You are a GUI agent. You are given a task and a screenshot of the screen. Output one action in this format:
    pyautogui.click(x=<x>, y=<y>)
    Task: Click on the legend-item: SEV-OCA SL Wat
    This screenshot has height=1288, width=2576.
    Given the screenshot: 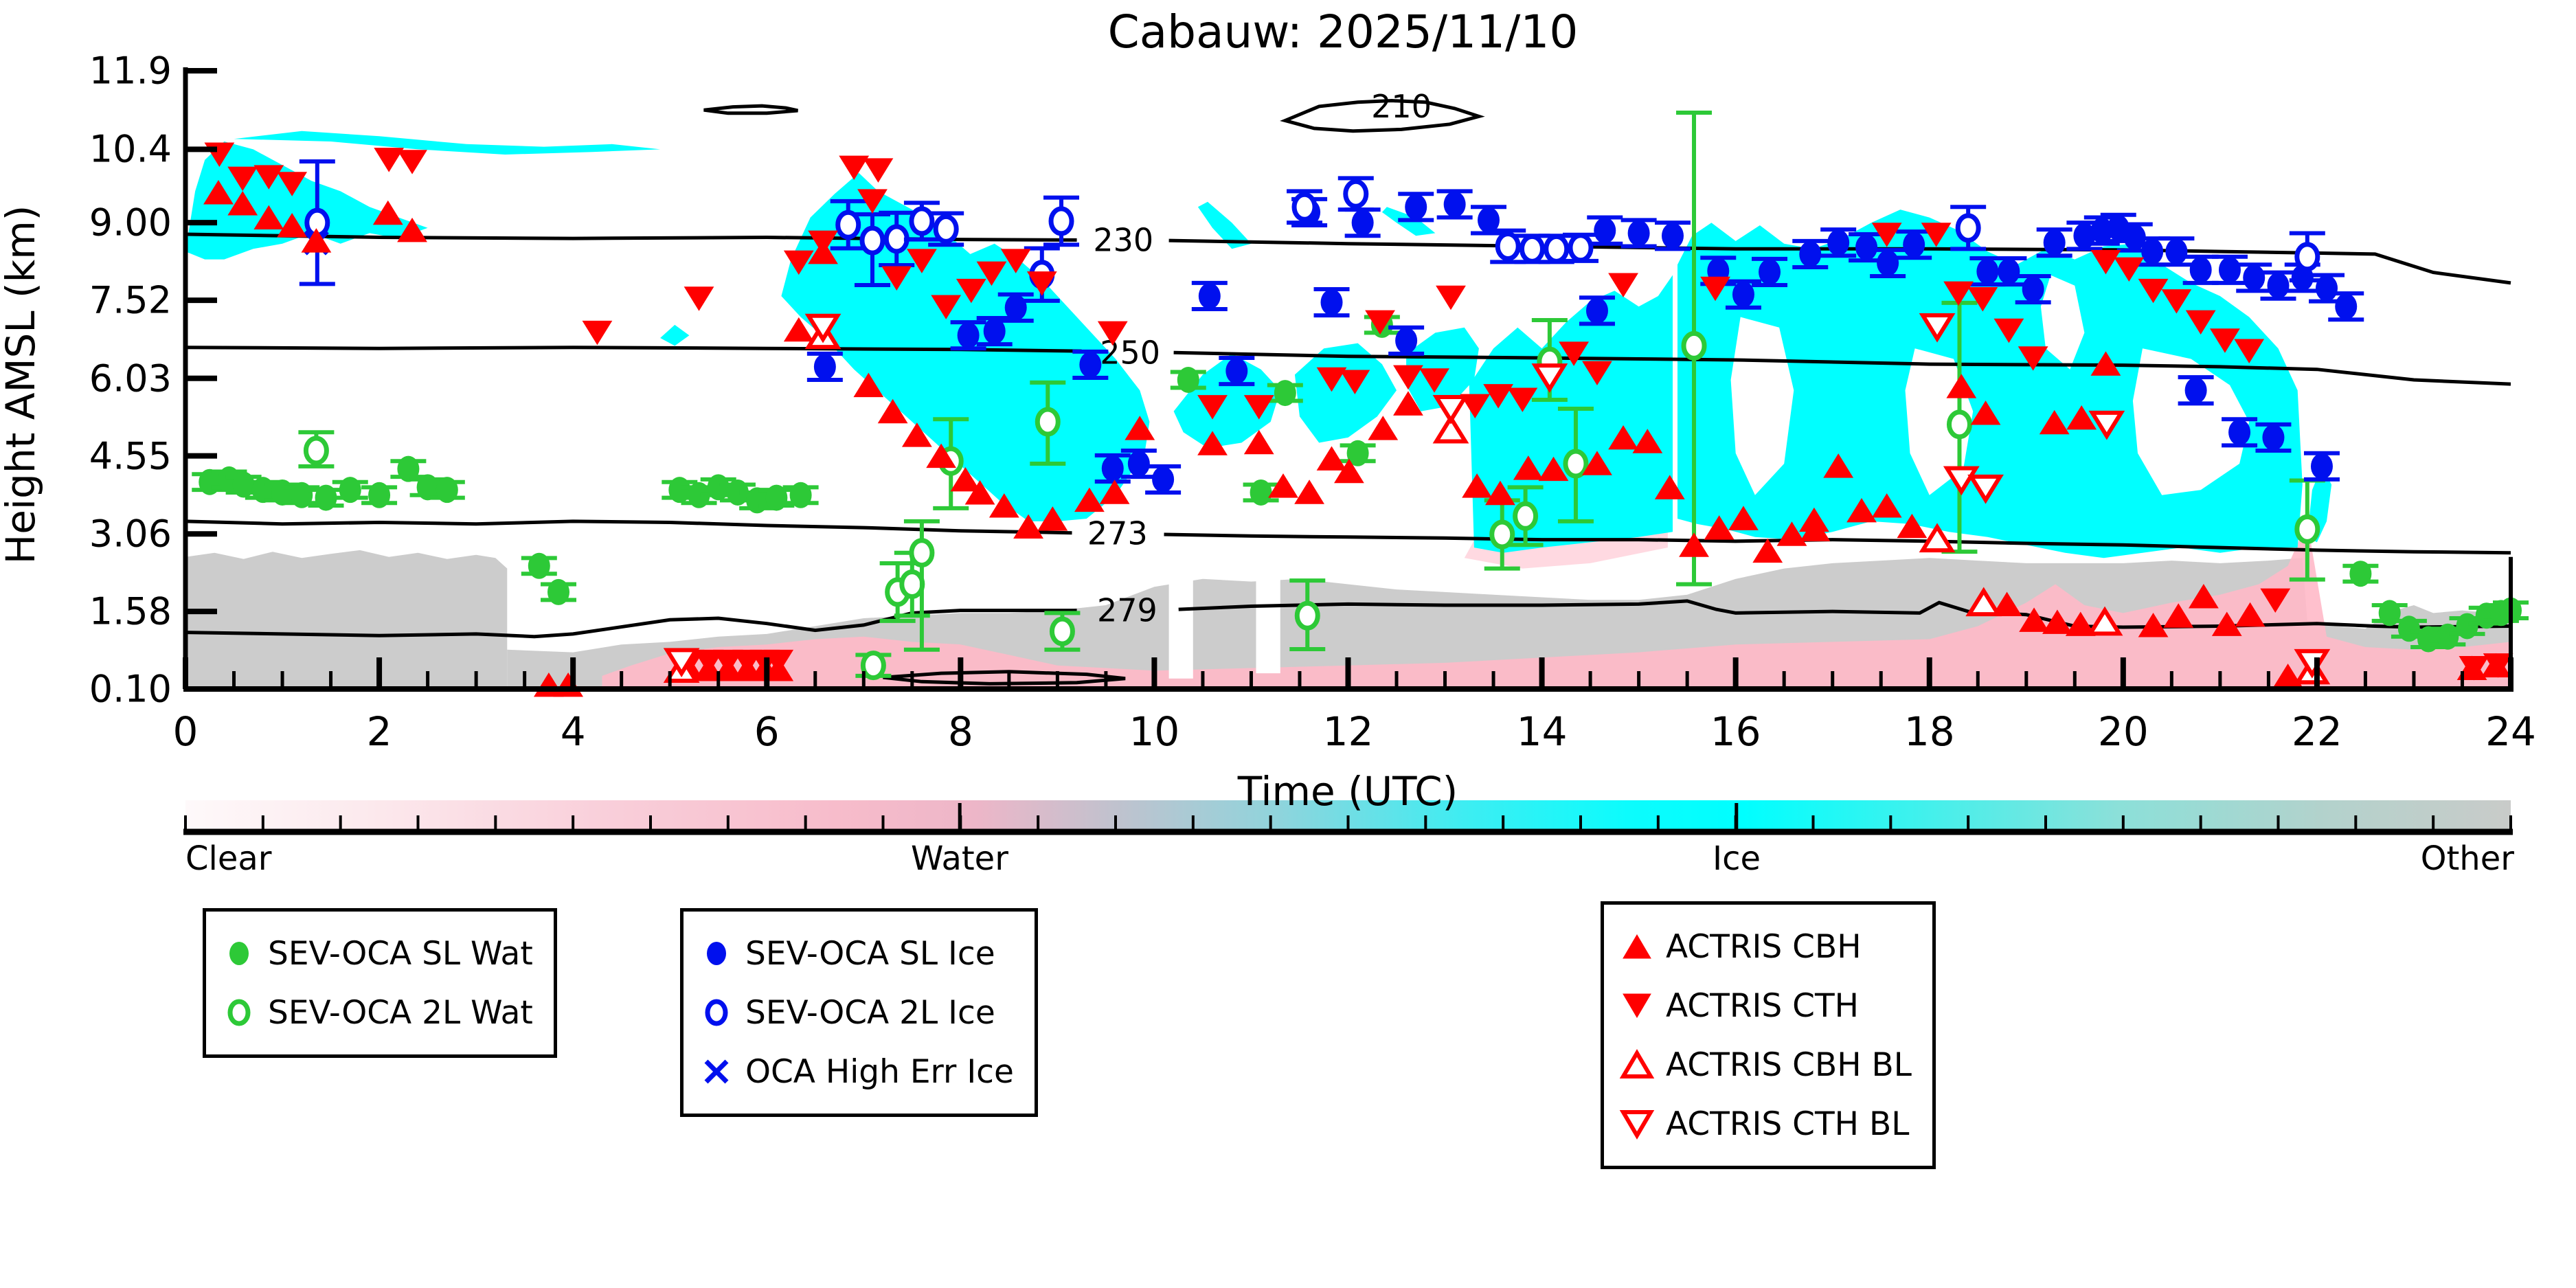 What is the action you would take?
    pyautogui.click(x=377, y=953)
    